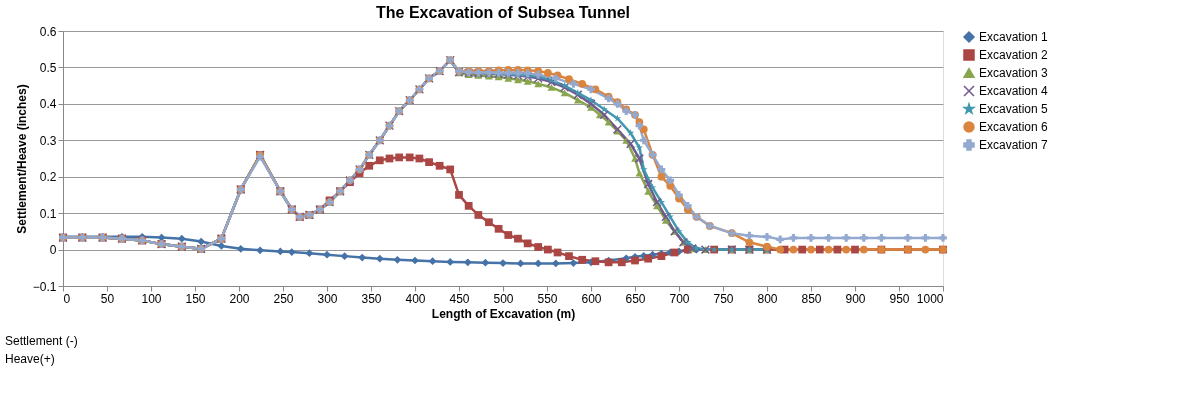 This screenshot has height=407, width=1196. Describe the element at coordinates (48, 31) in the screenshot. I see `y-tick-label: 0.6` at that location.